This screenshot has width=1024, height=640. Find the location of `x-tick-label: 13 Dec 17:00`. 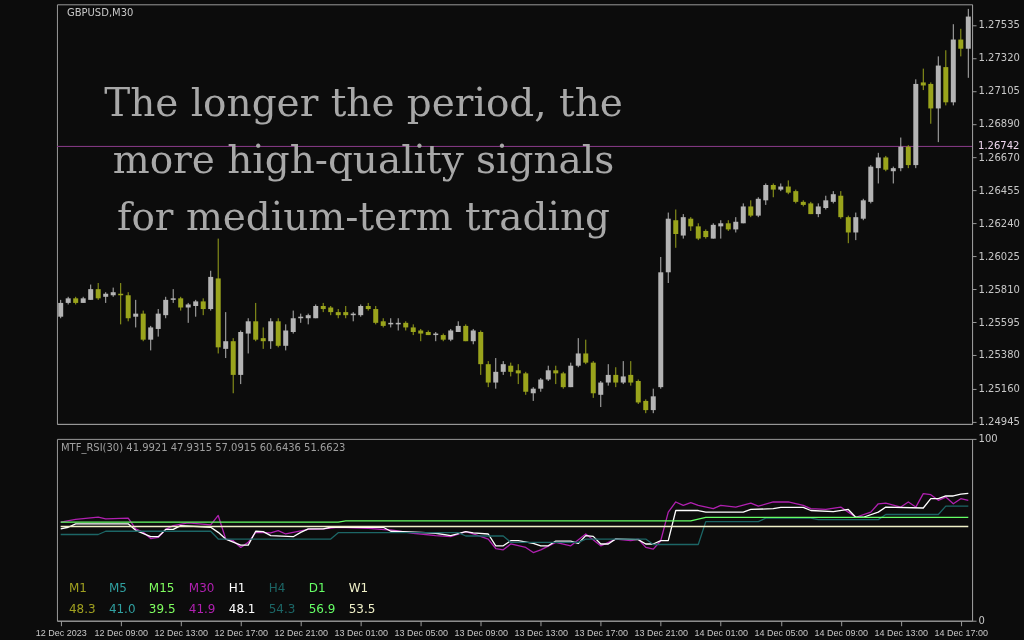

x-tick-label: 13 Dec 17:00 is located at coordinates (601, 633).